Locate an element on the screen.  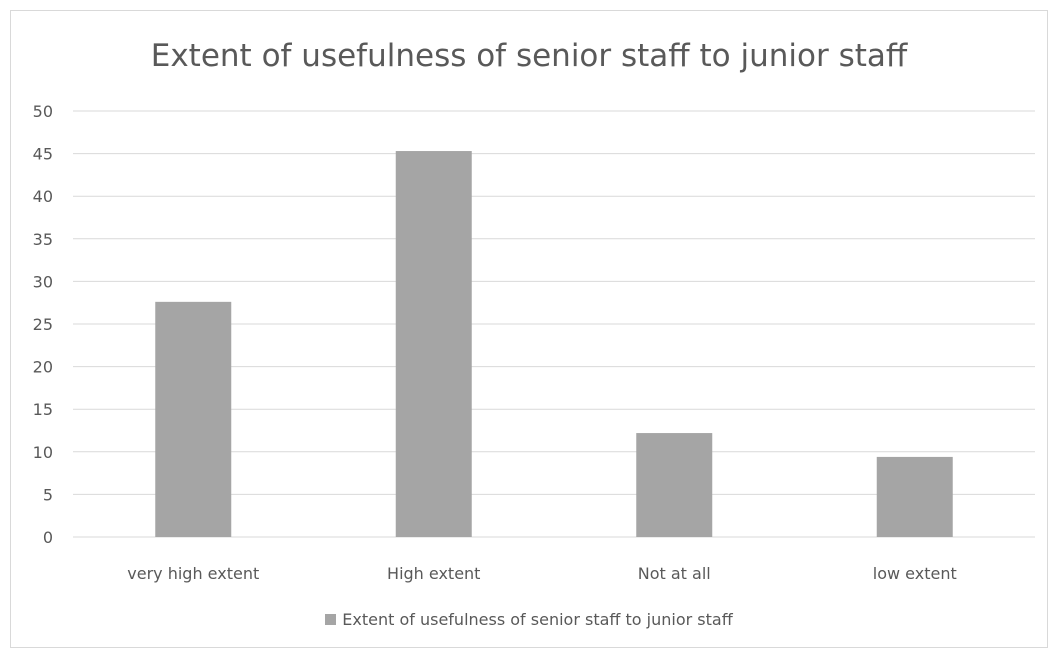
x-tick-label: Not at all is located at coordinates (674, 573).